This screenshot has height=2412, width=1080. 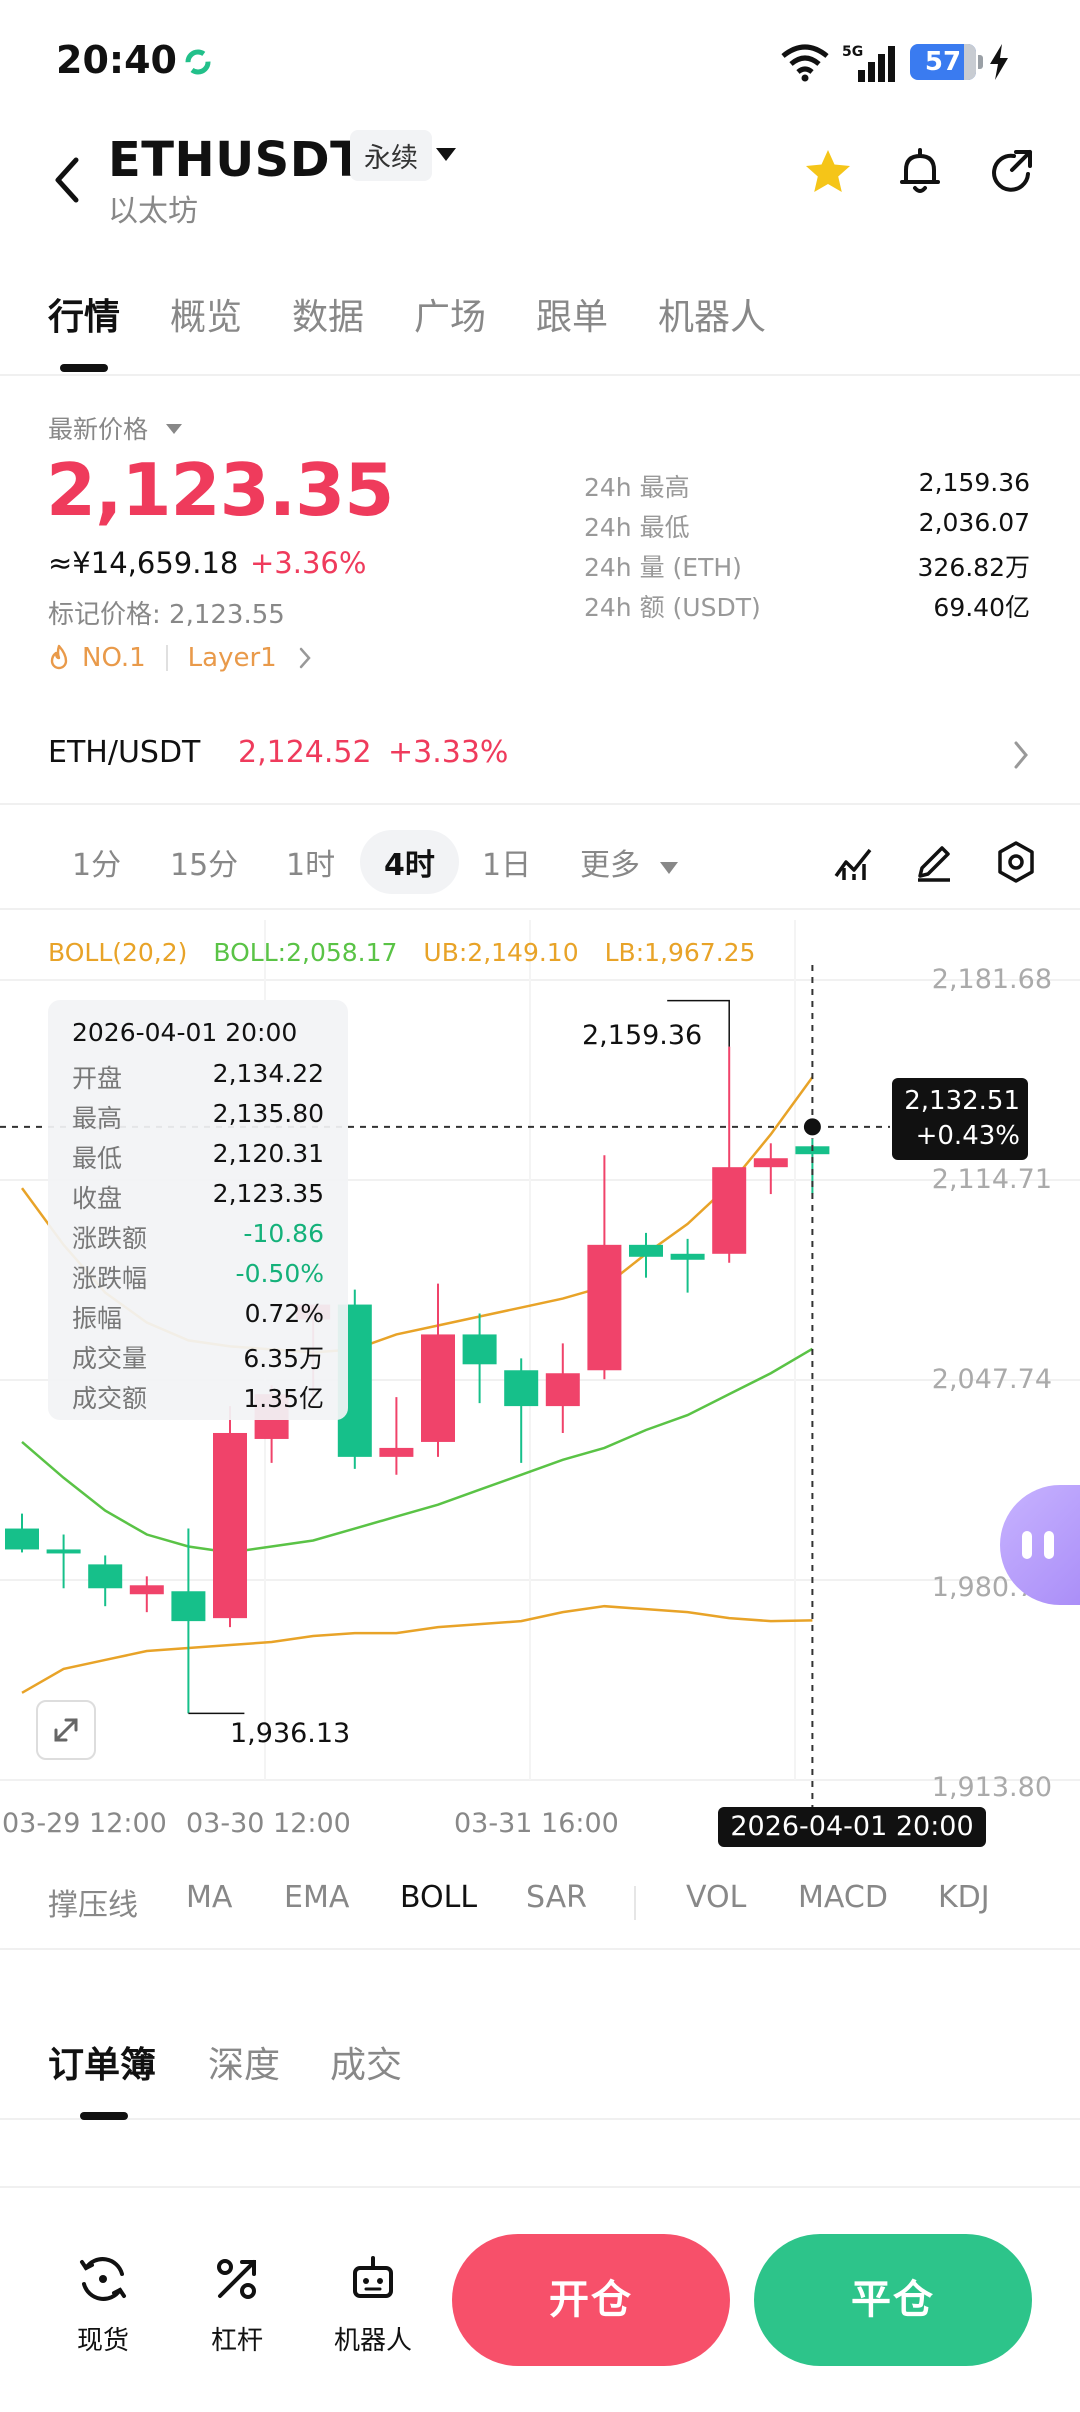 I want to click on nav-leverage: 杠杆, so click(x=237, y=2304).